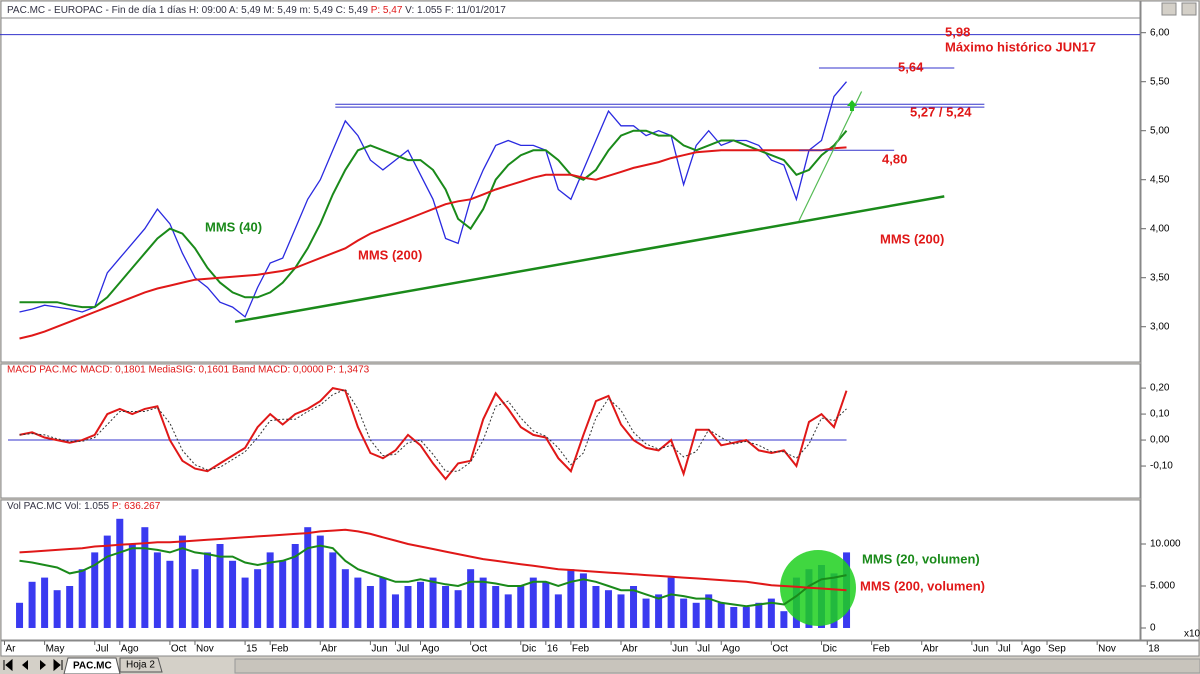 The height and width of the screenshot is (674, 1200). I want to click on legend-label: MMS (200, volumen), so click(922, 585).